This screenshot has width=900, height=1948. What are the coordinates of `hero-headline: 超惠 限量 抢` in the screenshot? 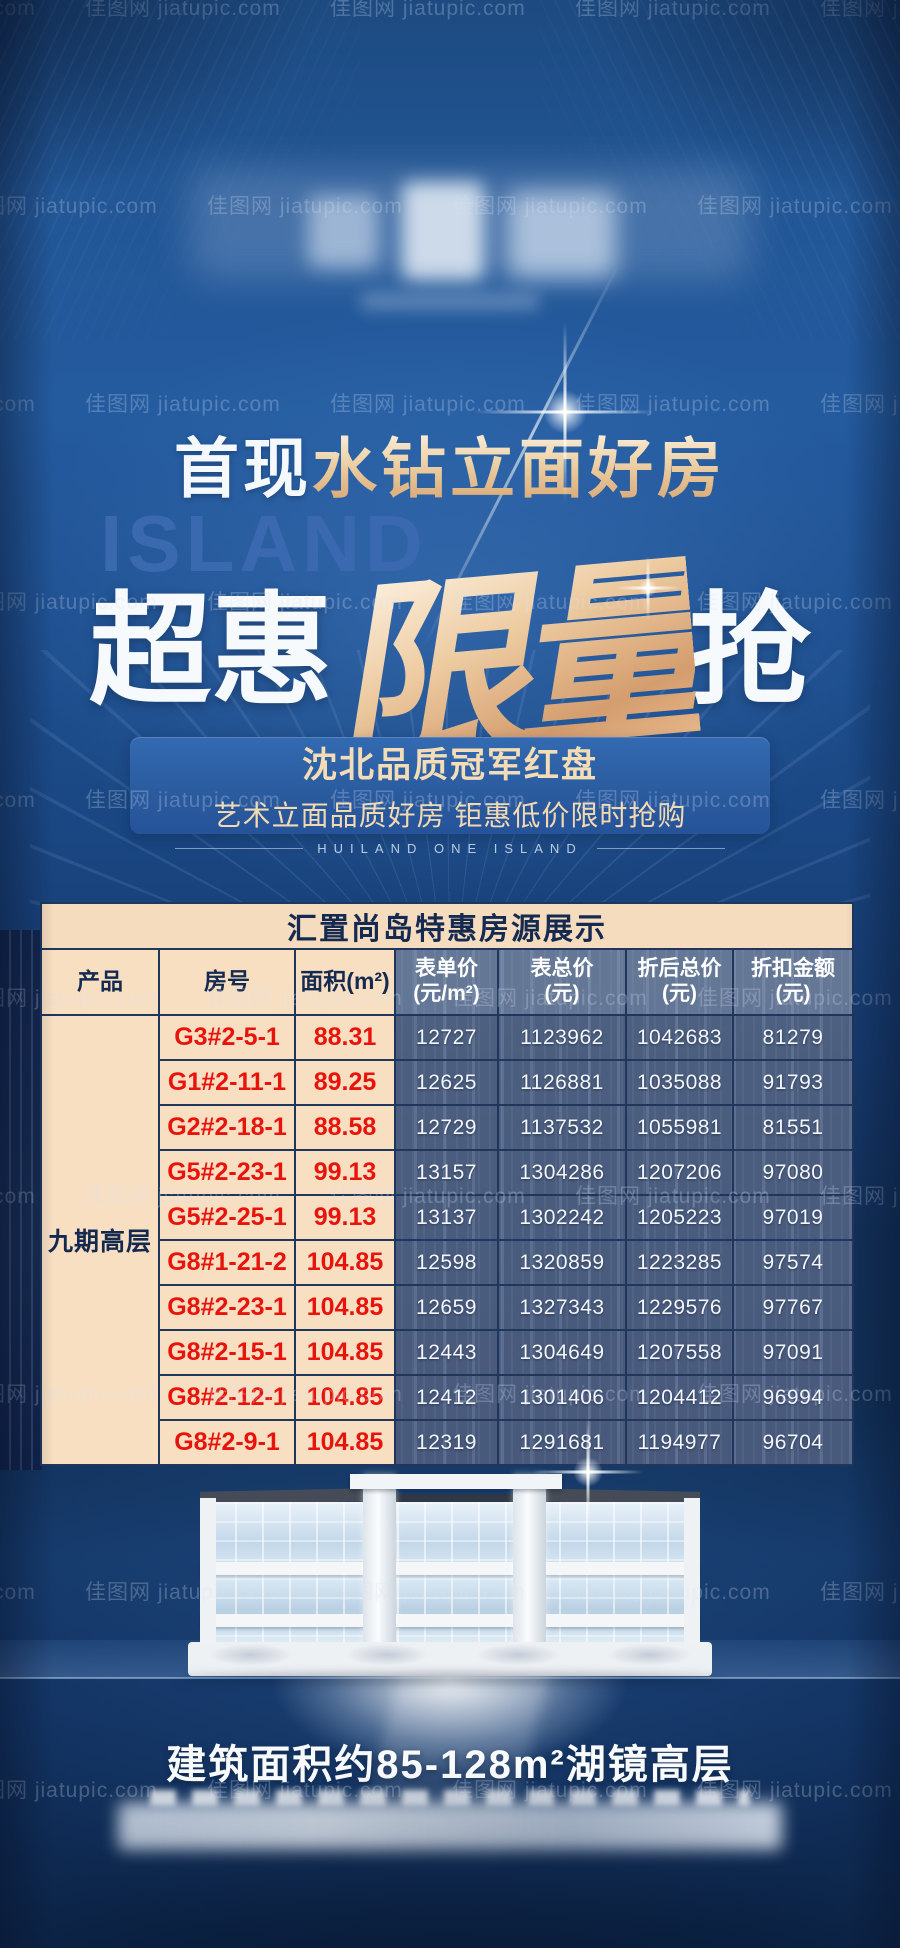 It's located at (450, 664).